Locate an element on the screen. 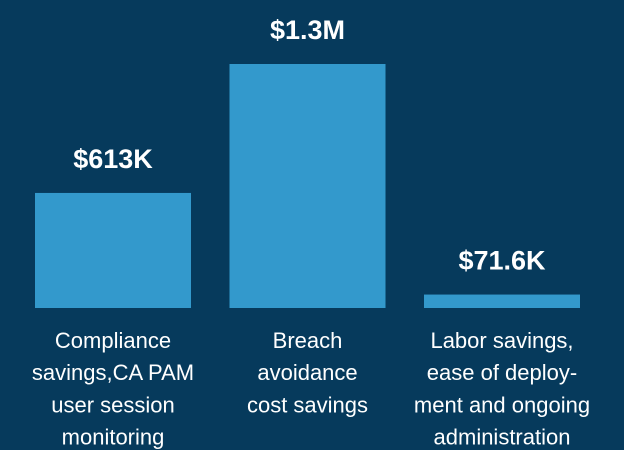 The width and height of the screenshot is (624, 450). category-label: monitoring is located at coordinates (113, 437).